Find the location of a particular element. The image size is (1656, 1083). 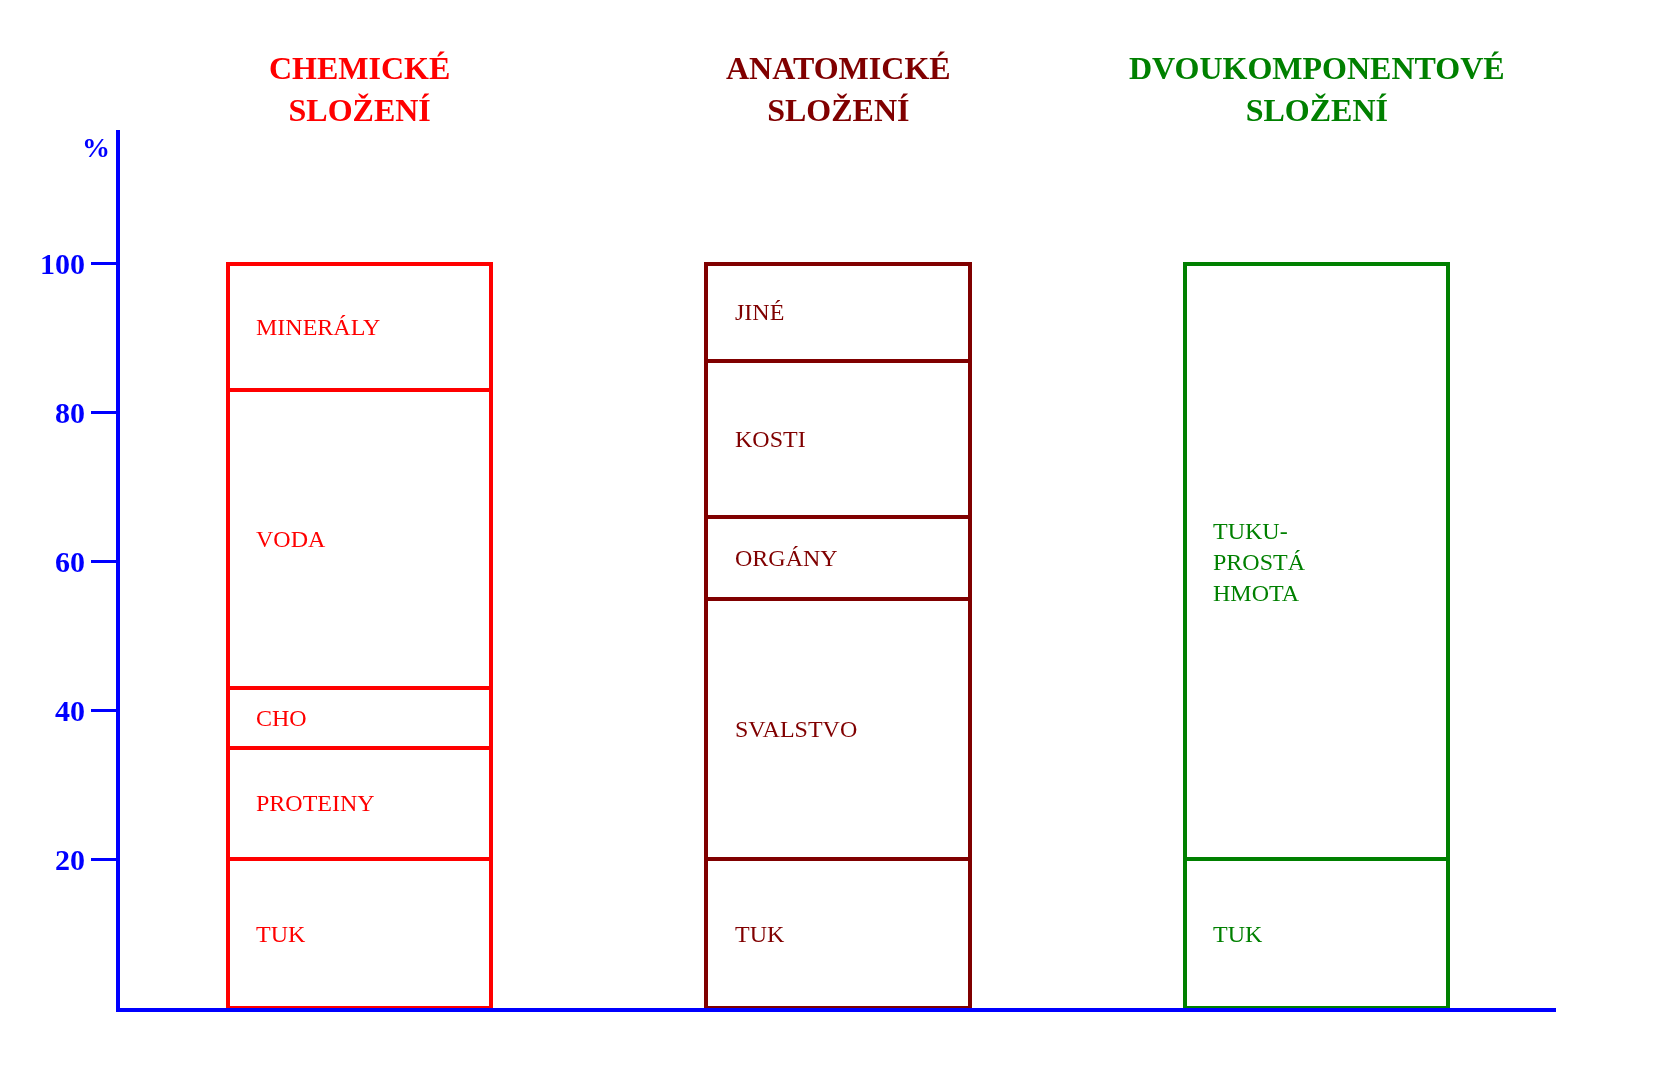

data-label: JINÉ is located at coordinates (760, 312).